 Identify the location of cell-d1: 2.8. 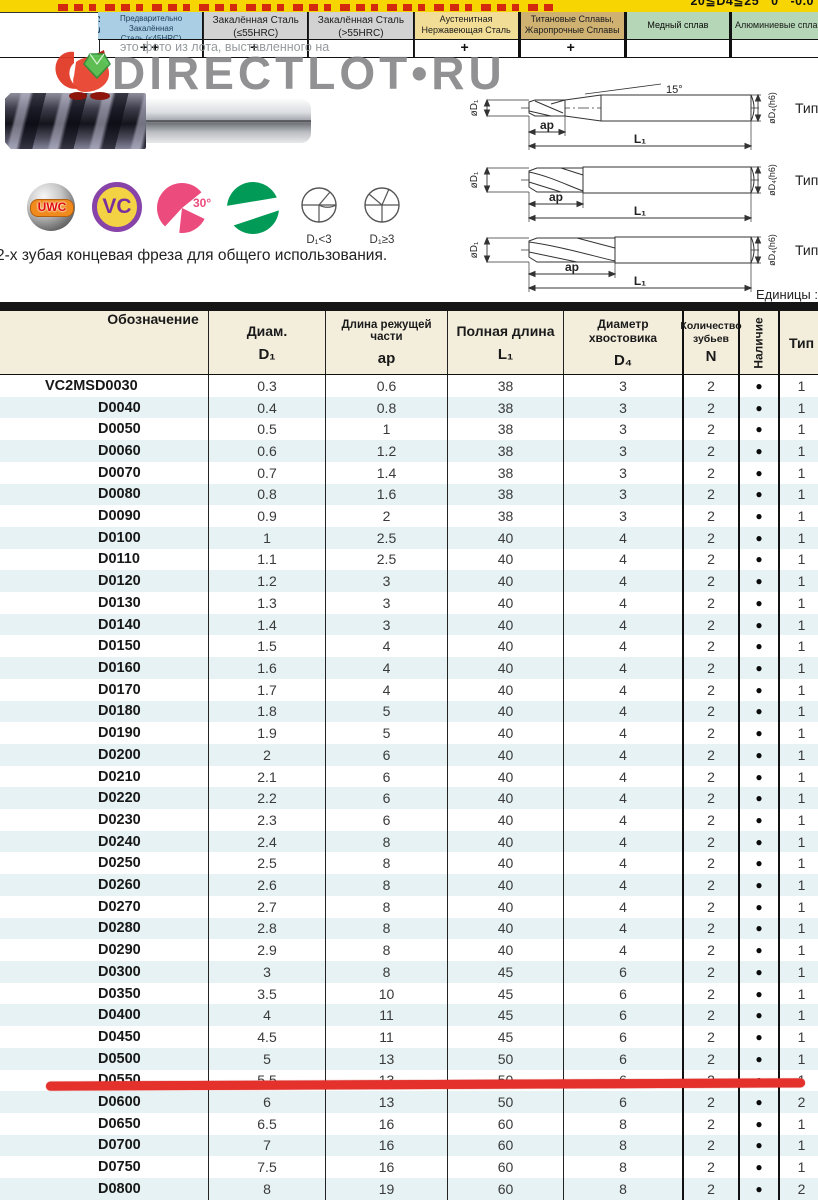
(266, 928).